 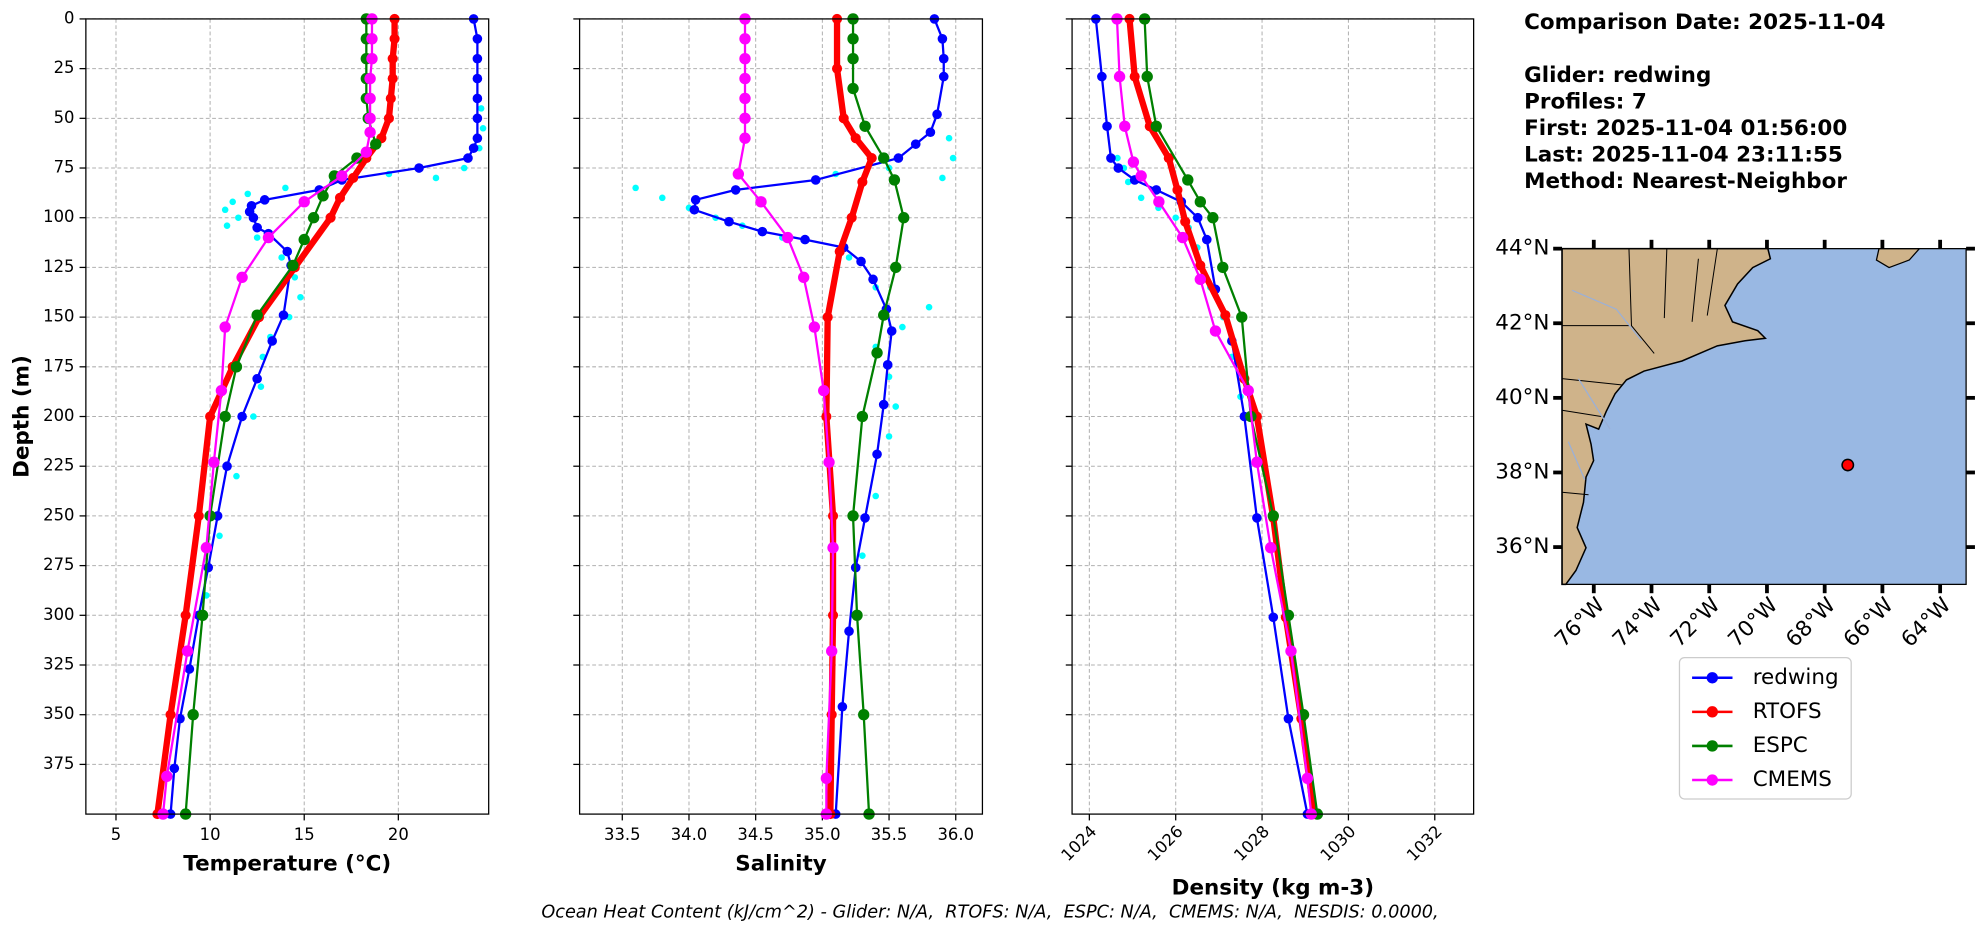 What do you see at coordinates (58, 564) in the screenshot?
I see `y-tick-label: 275` at bounding box center [58, 564].